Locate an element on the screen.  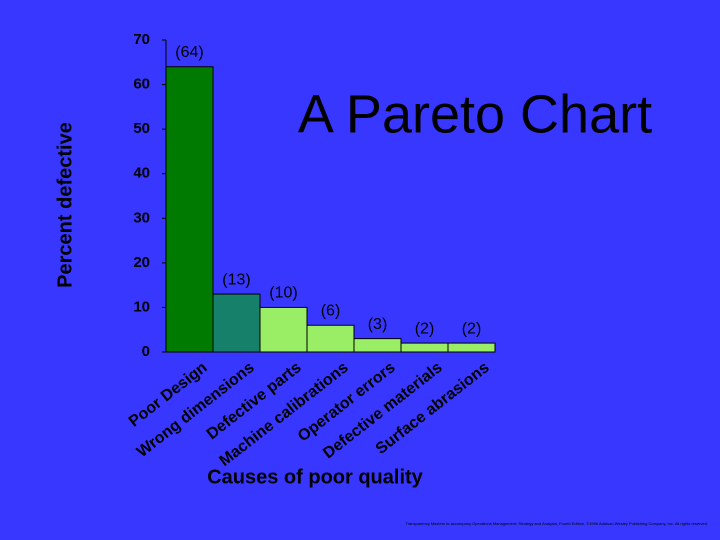
y-tick-label: 70 is located at coordinates (141, 39).